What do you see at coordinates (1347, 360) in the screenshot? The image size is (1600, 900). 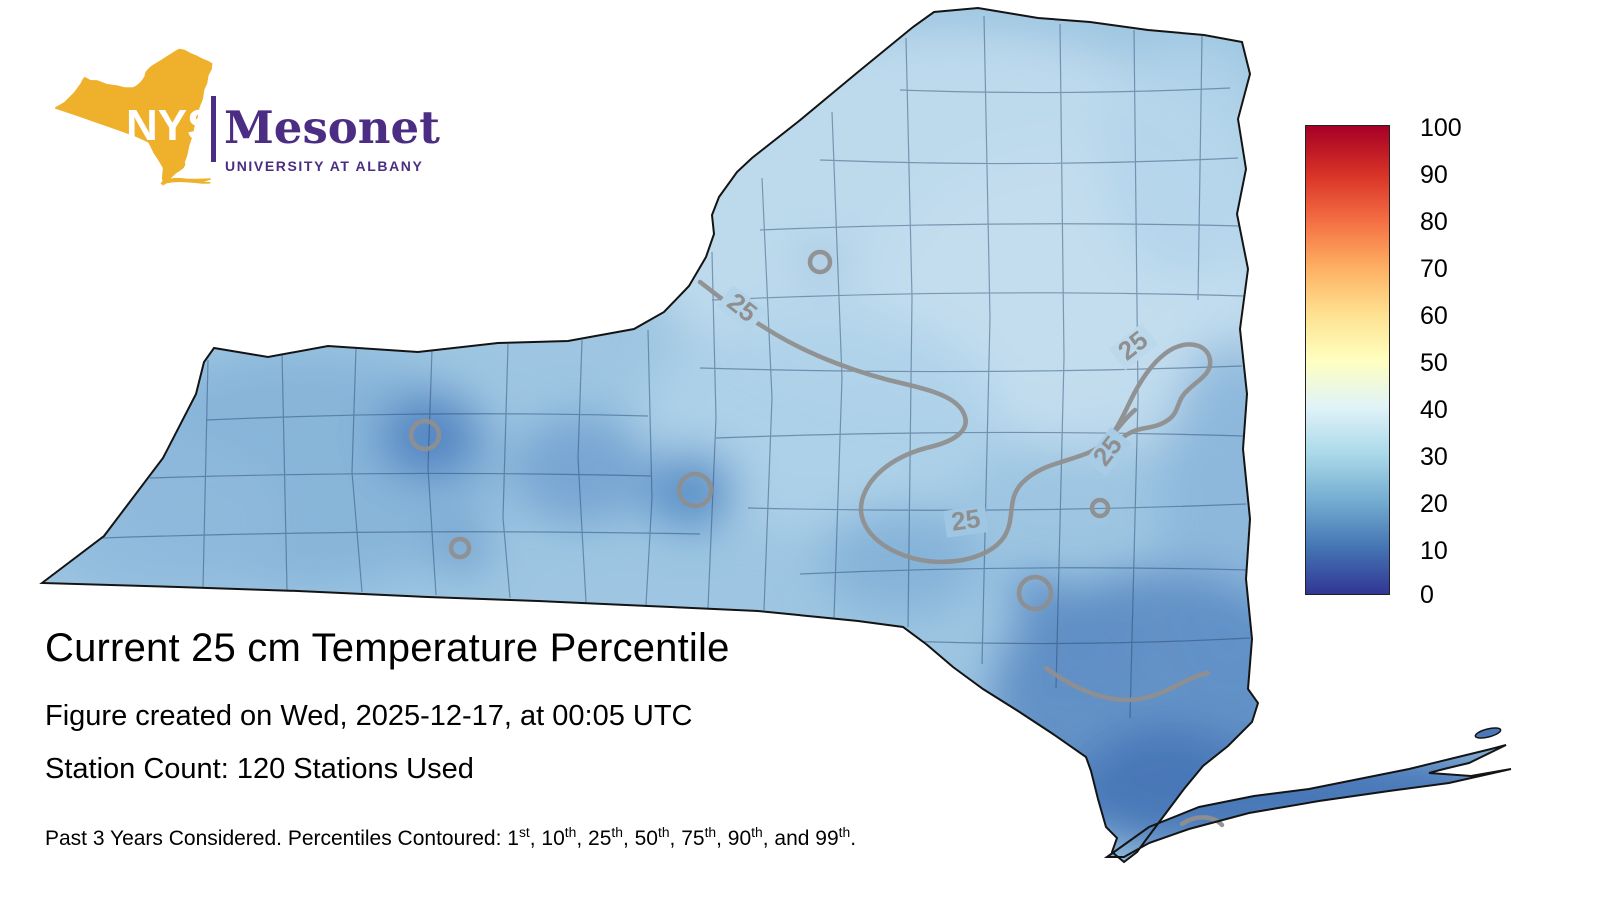 I see `colorbar-gradient` at bounding box center [1347, 360].